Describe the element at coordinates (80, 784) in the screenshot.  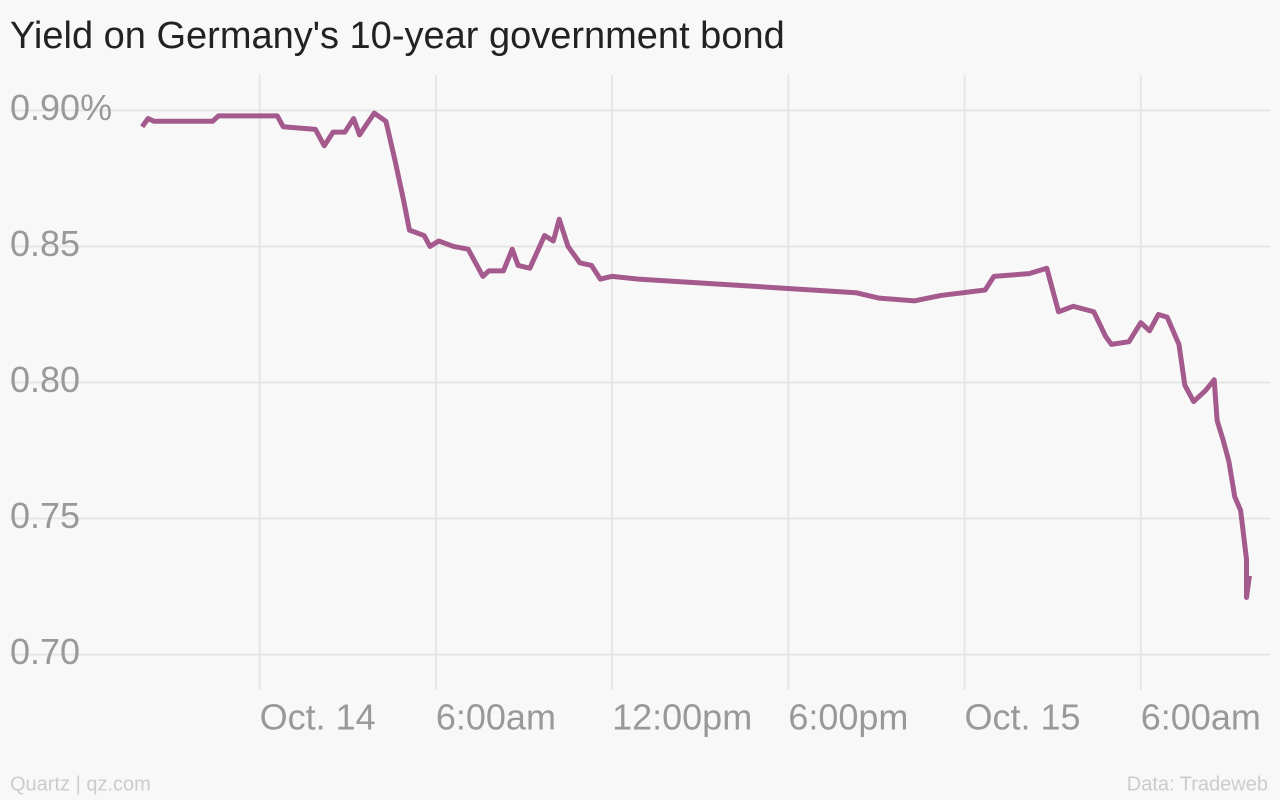
I see `credit: Quartz | qz.com` at that location.